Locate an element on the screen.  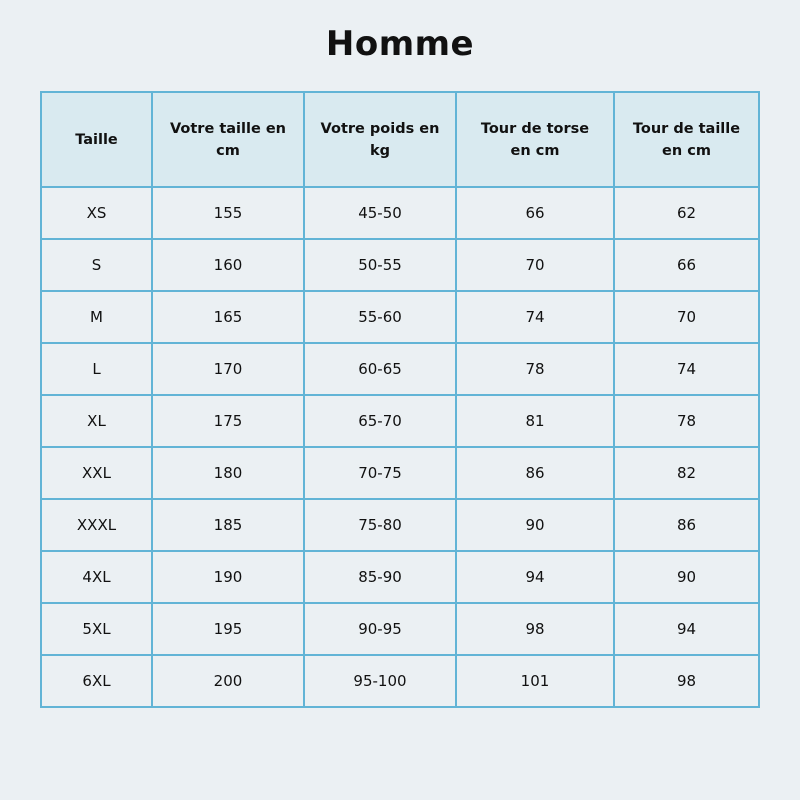
table-cell: 75-80 is located at coordinates (380, 525).